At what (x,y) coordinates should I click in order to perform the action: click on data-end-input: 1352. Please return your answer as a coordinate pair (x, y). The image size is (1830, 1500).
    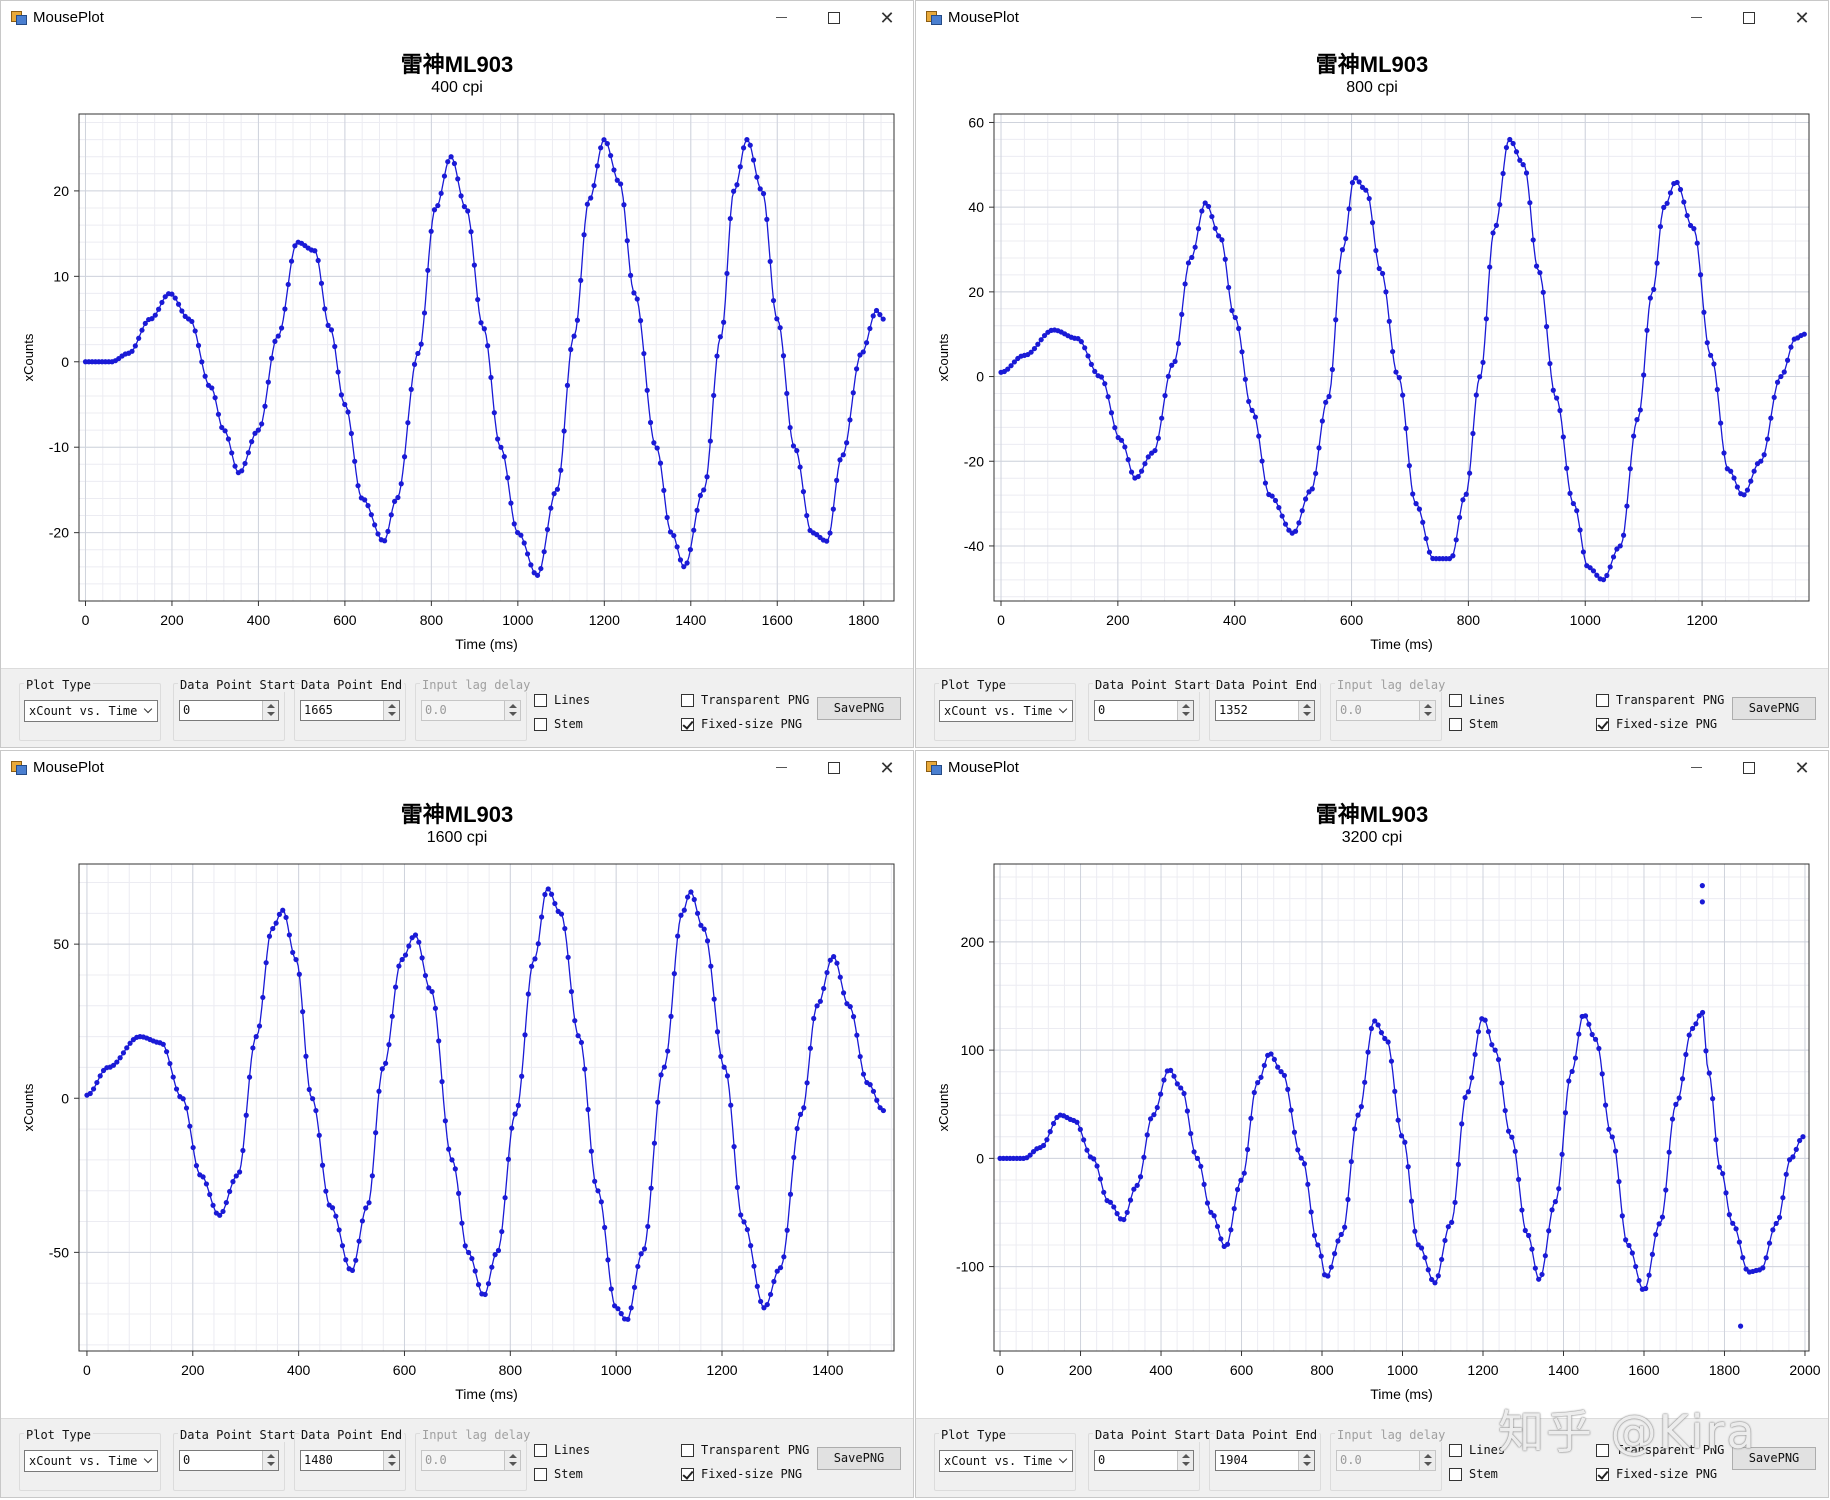
    Looking at the image, I should click on (1265, 710).